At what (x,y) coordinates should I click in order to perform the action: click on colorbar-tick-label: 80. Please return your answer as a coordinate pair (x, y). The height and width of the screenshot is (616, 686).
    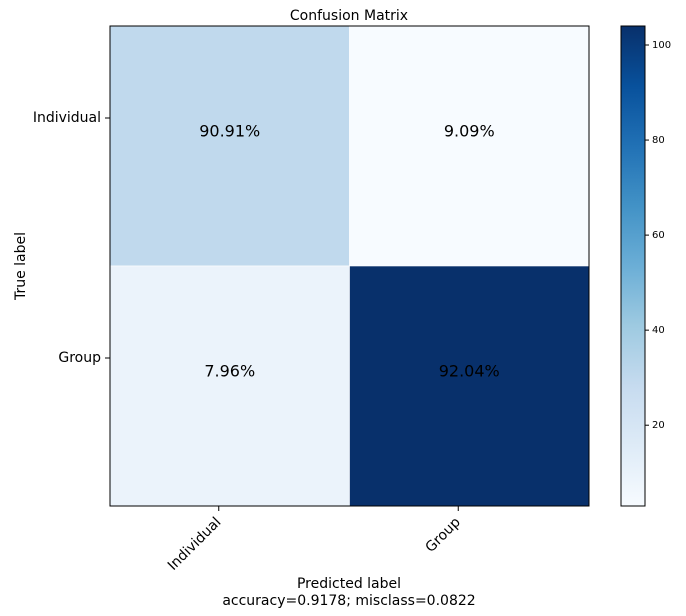
    Looking at the image, I should click on (658, 140).